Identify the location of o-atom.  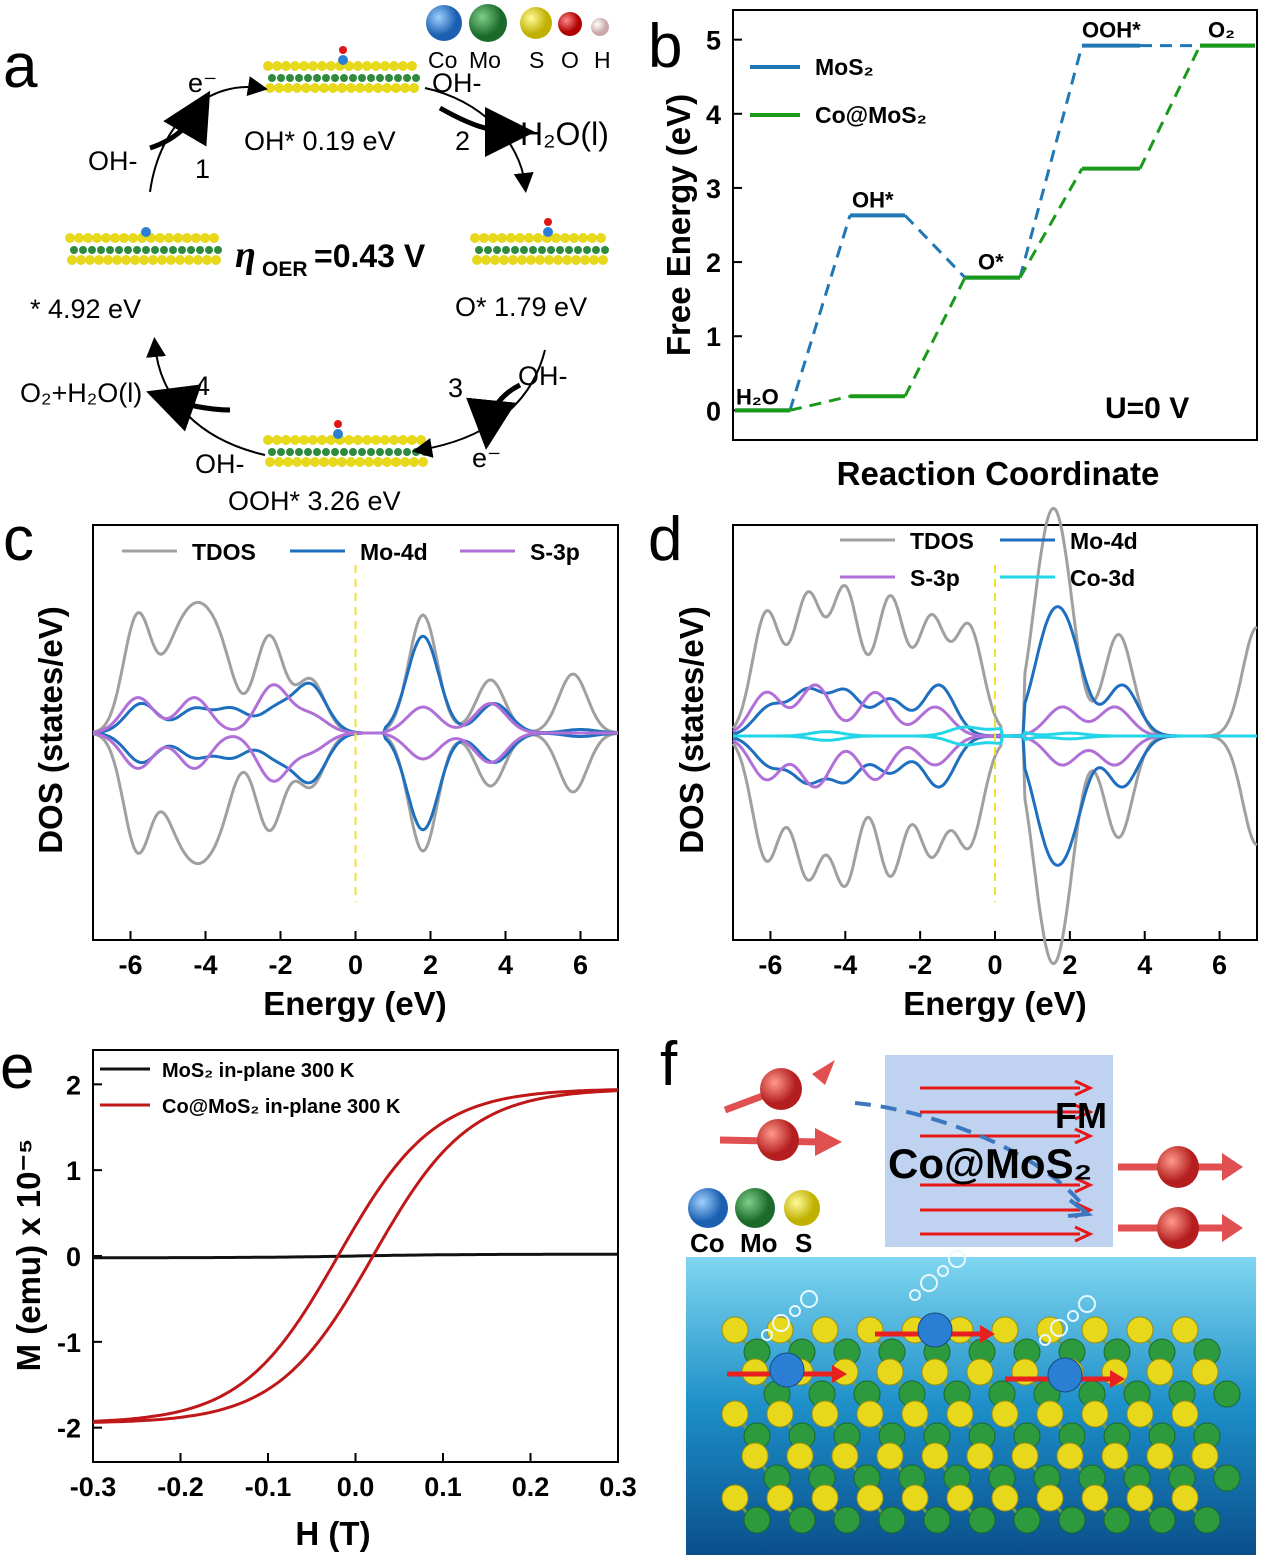
(338, 424).